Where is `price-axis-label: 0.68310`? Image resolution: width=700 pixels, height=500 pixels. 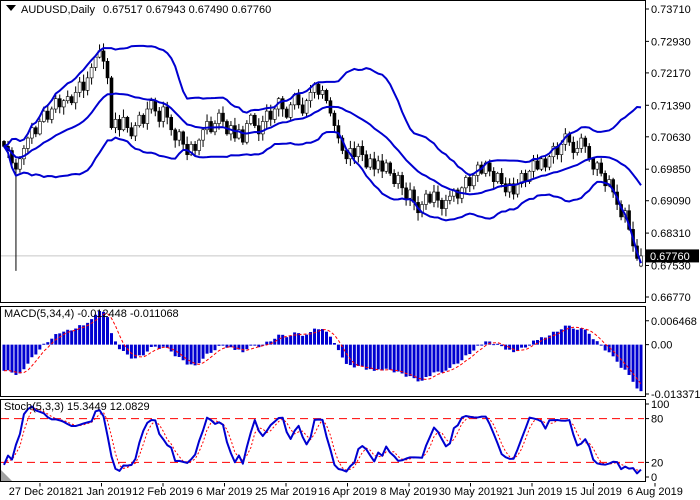 price-axis-label: 0.68310 is located at coordinates (671, 234).